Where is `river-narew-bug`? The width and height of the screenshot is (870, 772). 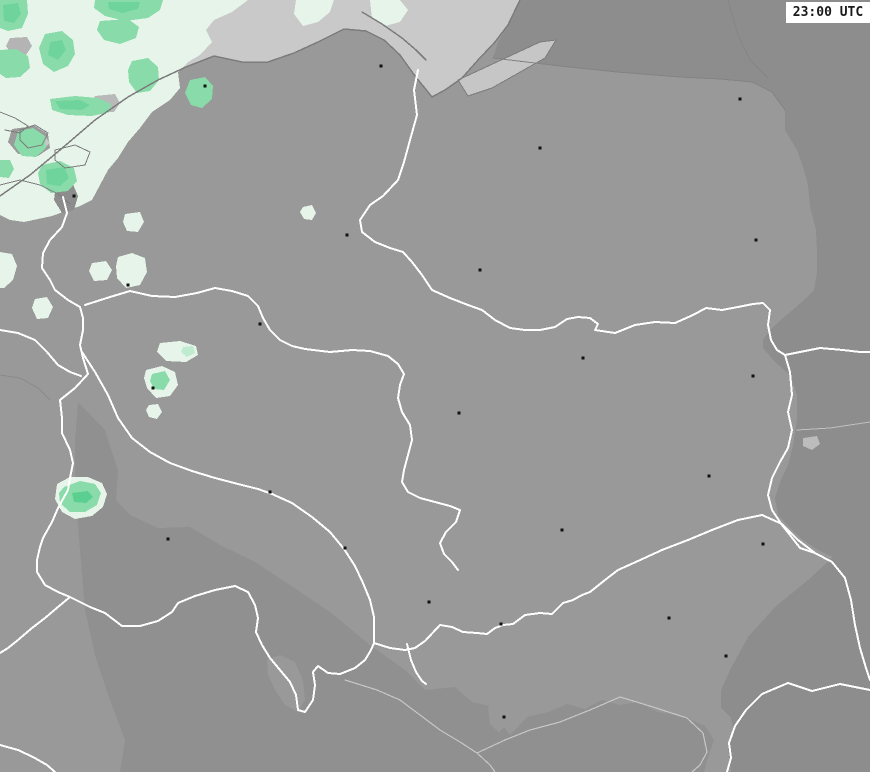
river-narew-bug is located at coordinates (690, 329).